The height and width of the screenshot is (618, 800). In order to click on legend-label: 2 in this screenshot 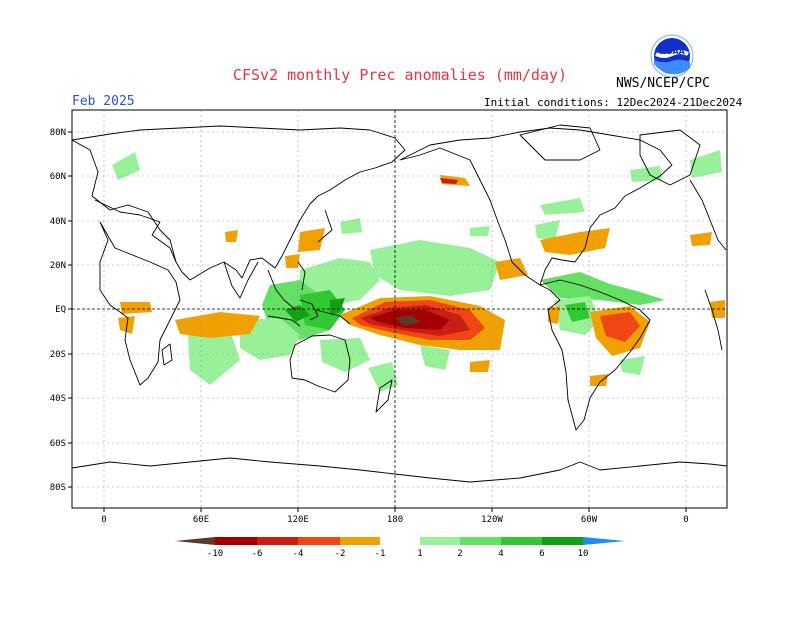, I will do `click(459, 554)`.